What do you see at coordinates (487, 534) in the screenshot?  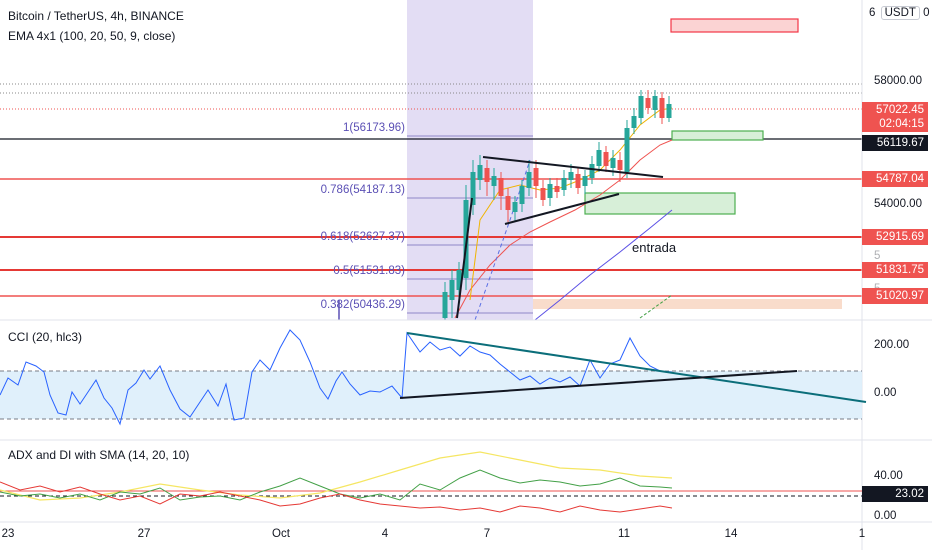 I see `time-label-7: 7` at bounding box center [487, 534].